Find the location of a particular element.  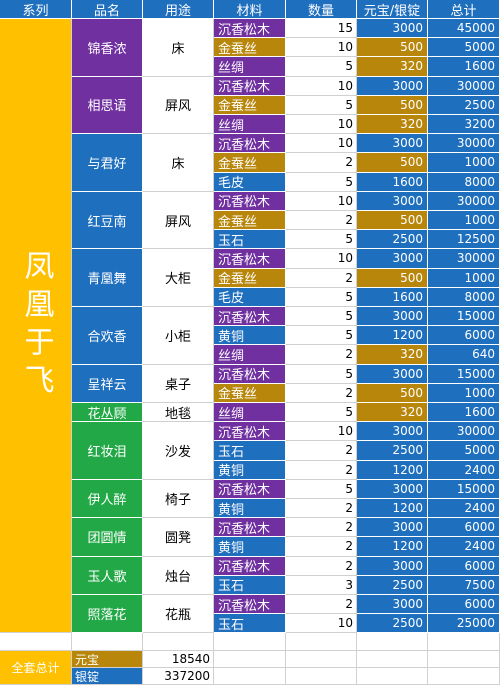

material-cell: 毛皮 is located at coordinates (250, 182).